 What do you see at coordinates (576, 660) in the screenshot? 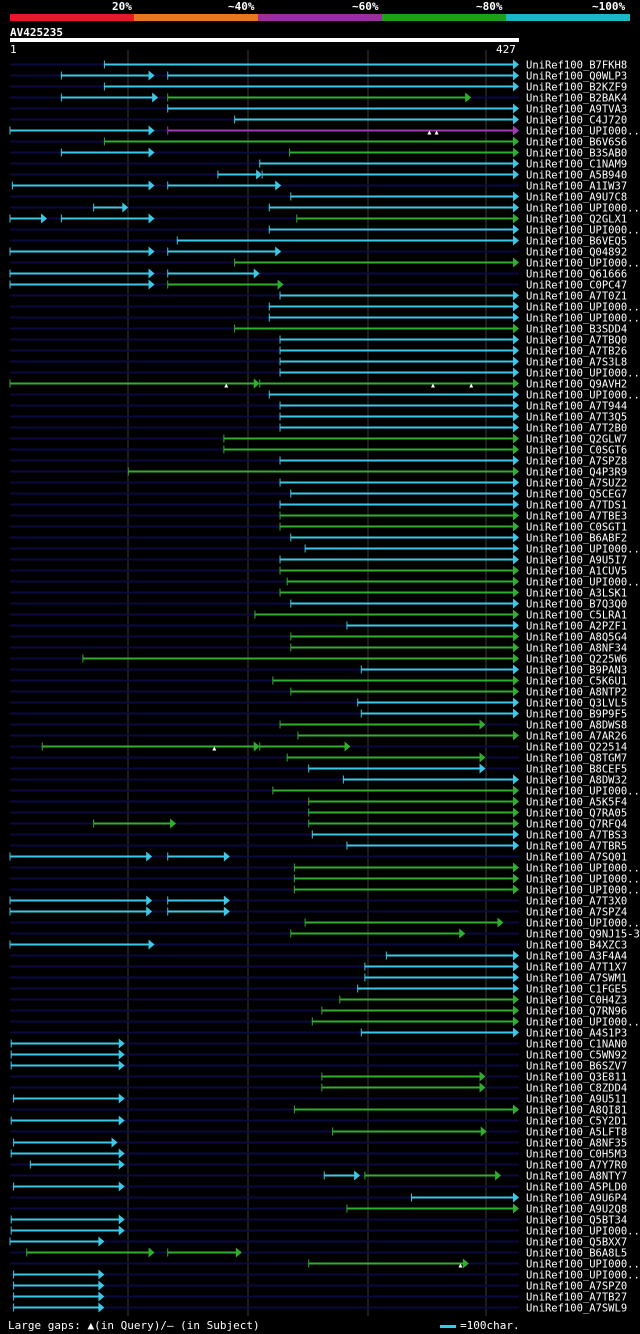
I see `hit-label: UniRef100_Q225W6` at bounding box center [576, 660].